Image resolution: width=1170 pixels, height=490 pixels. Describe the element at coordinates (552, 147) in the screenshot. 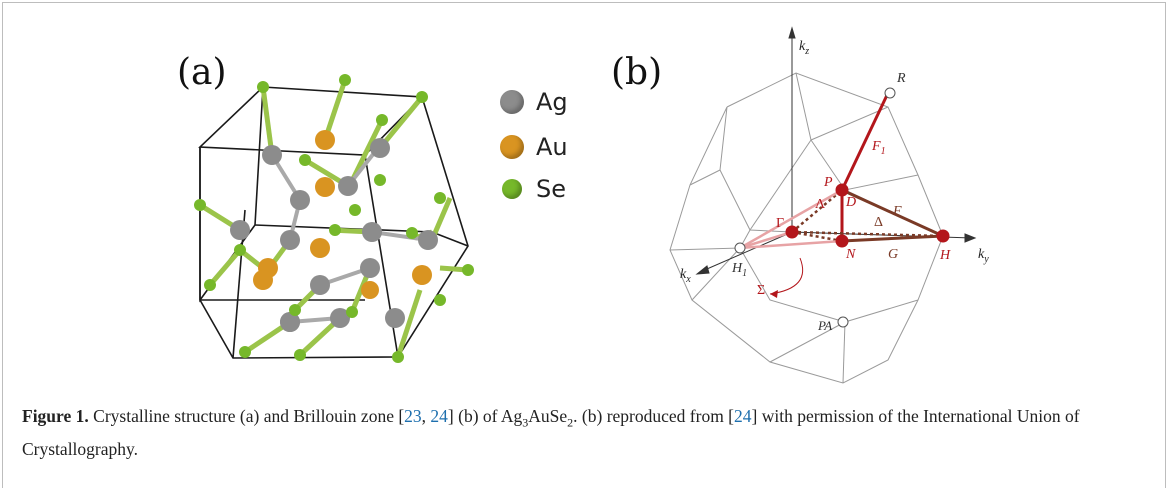

I see `legend-label-au: Au` at that location.